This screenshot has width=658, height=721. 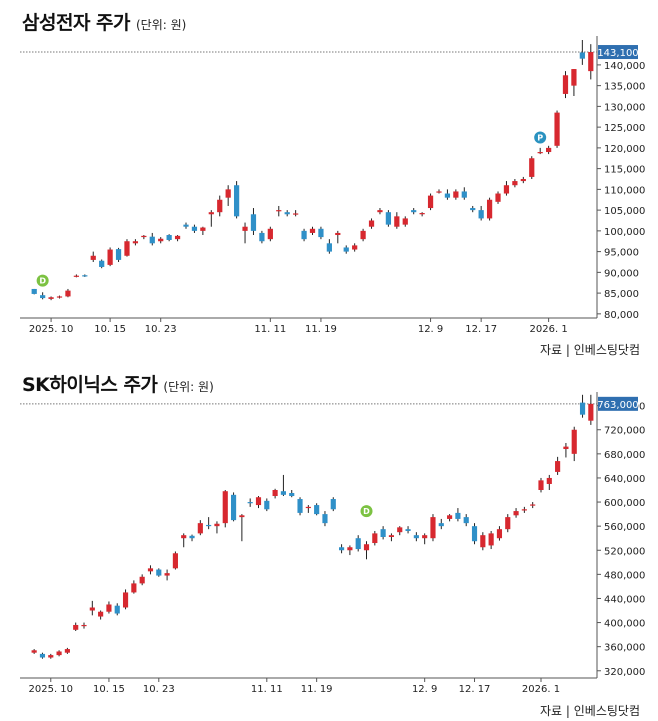 I want to click on y-tick-label: 600,000, so click(x=624, y=503).